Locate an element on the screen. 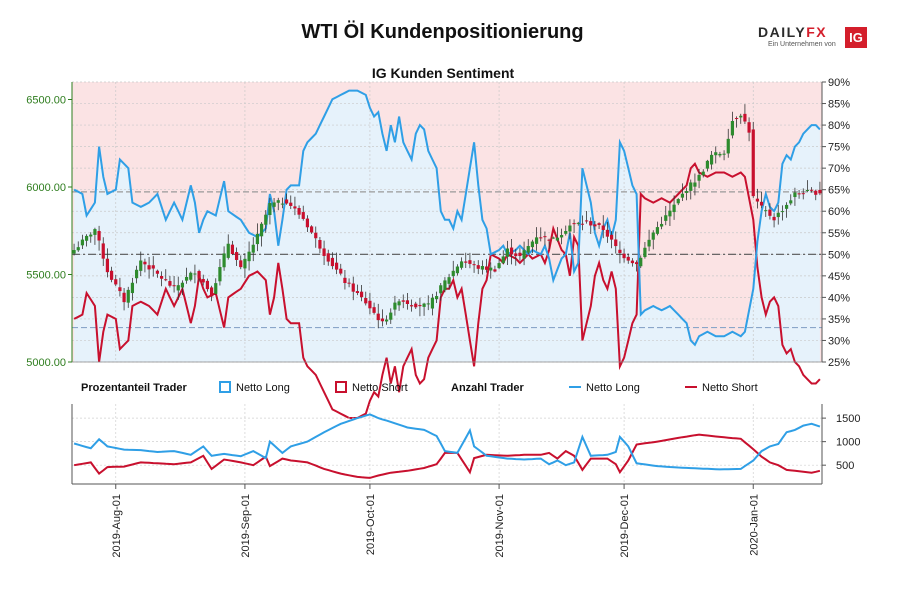  pct-tick-label: 30% is located at coordinates (839, 341).